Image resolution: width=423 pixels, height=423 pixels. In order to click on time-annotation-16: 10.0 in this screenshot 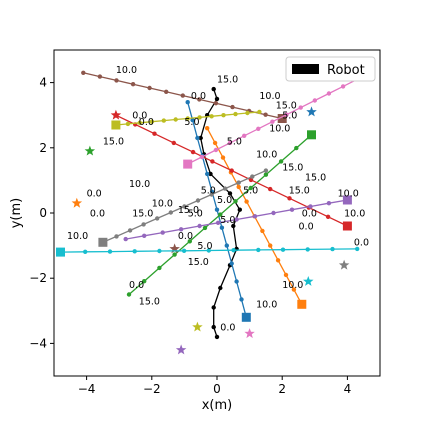, I will do `click(139, 184)`.